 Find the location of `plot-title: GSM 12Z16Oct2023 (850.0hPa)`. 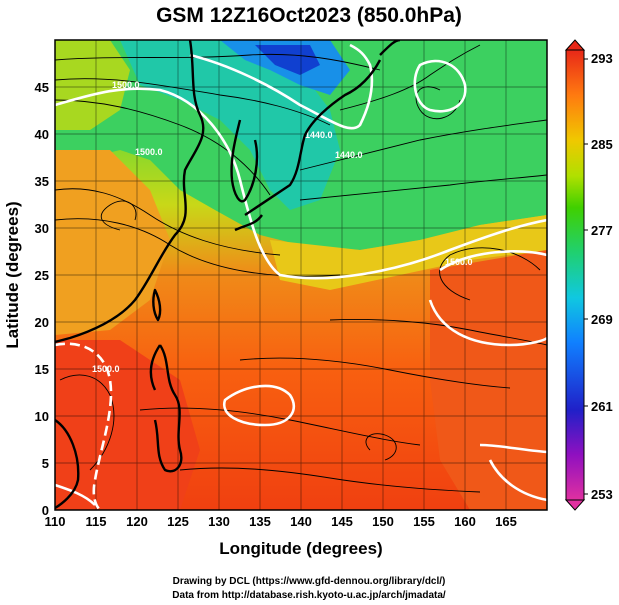

plot-title: GSM 12Z16Oct2023 (850.0hPa) is located at coordinates (309, 15).